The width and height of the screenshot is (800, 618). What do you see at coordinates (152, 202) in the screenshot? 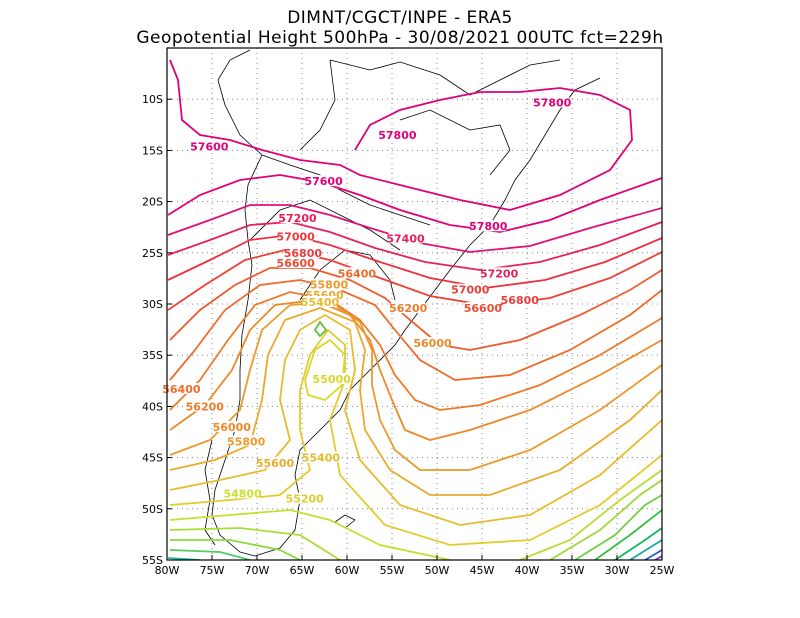
I see `y-tick-label: 20S` at bounding box center [152, 202].